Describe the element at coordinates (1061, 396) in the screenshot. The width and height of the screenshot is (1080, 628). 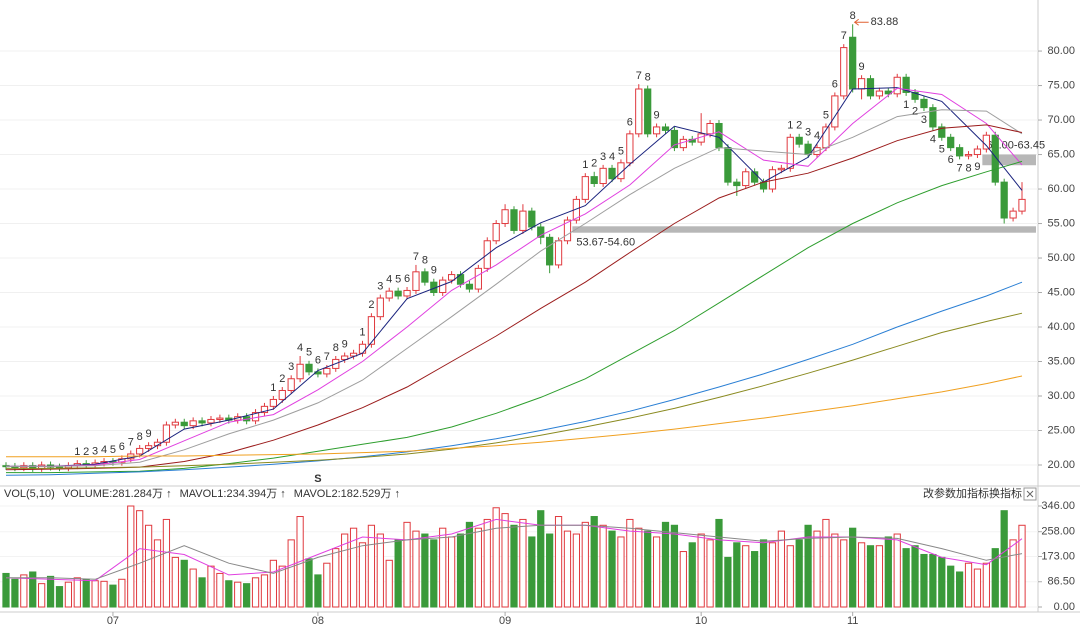
I see `y-tick-label: 30.00` at that location.